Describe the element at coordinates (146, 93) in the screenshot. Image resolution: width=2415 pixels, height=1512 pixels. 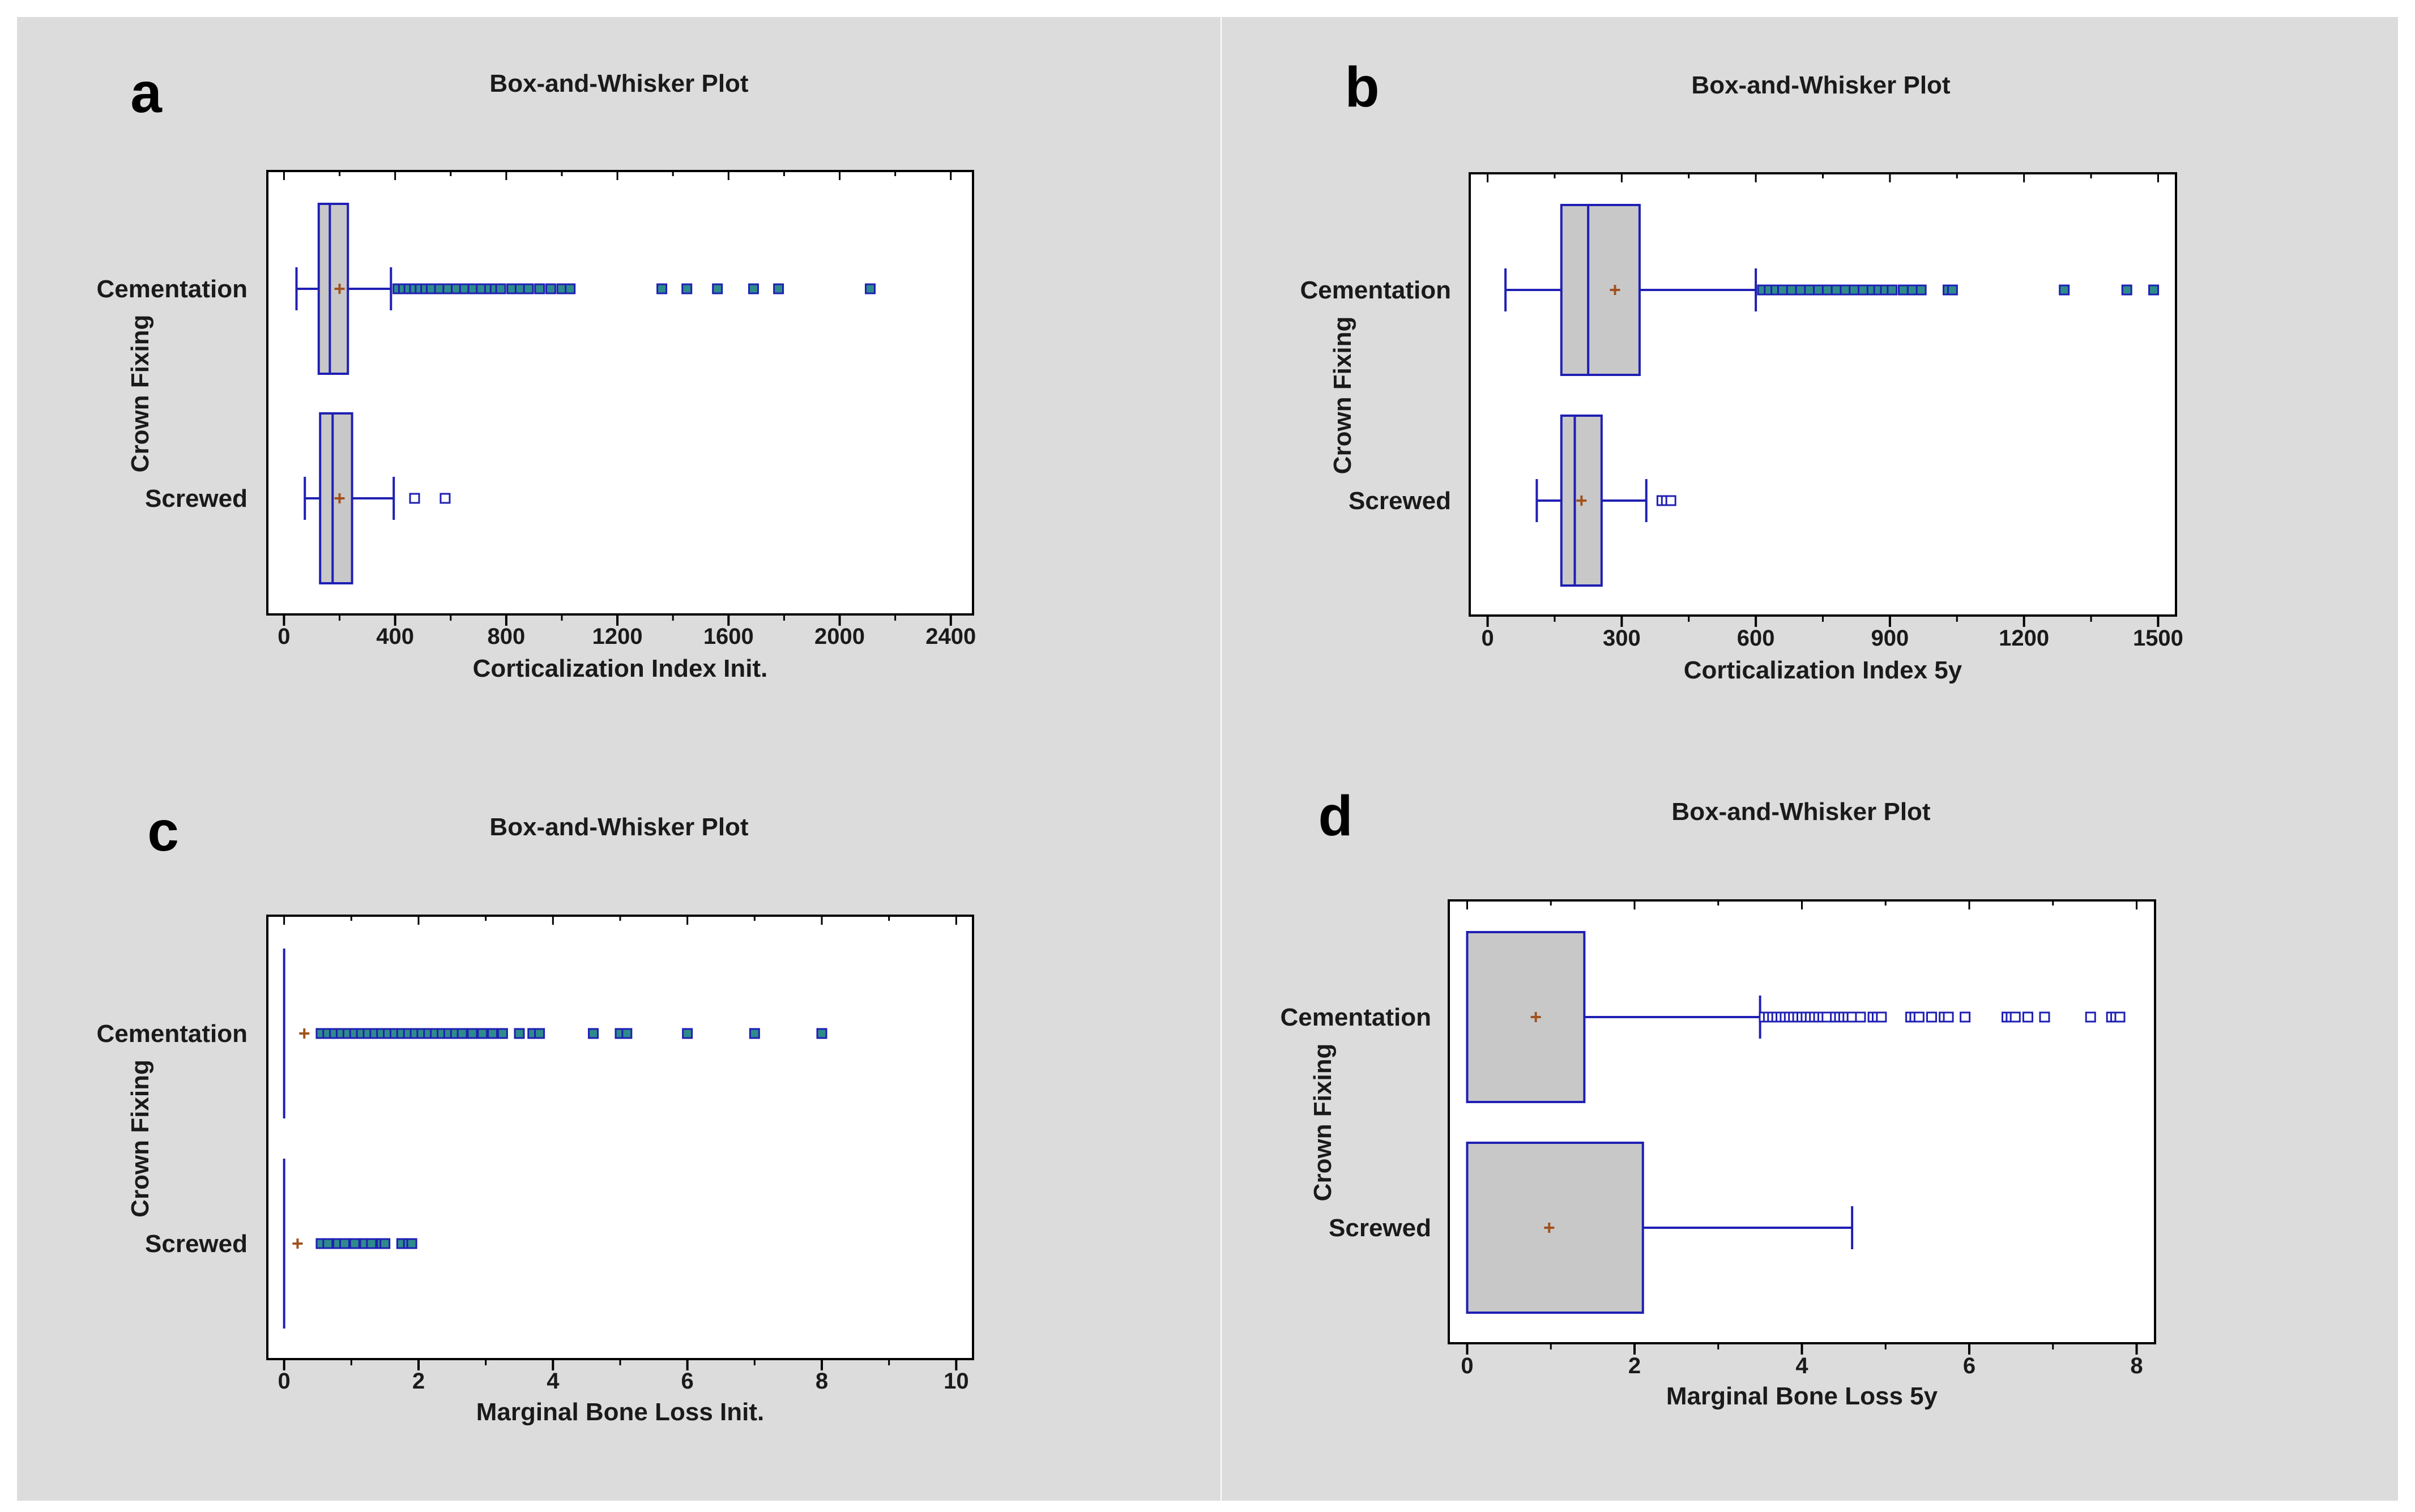
I see `panel-letter: a` at that location.